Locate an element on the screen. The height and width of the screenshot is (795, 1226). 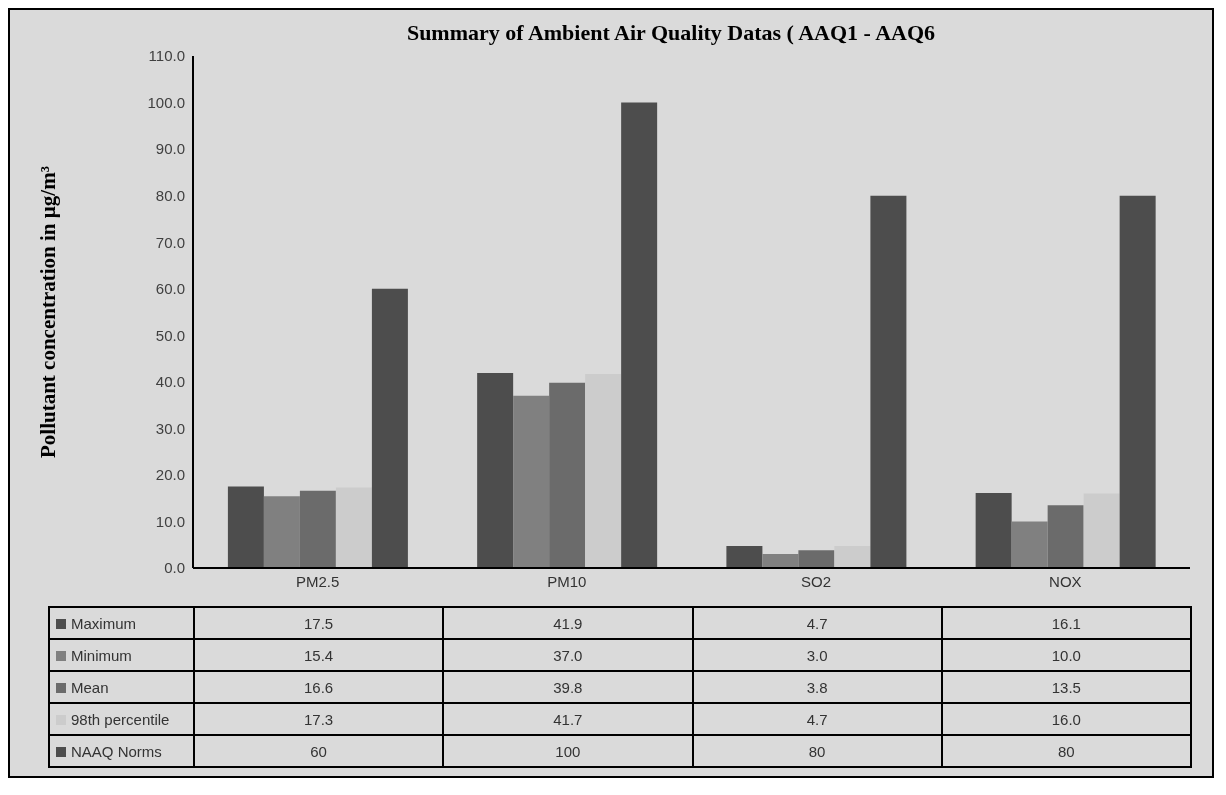
data-label: 10.0 is located at coordinates (1066, 655).